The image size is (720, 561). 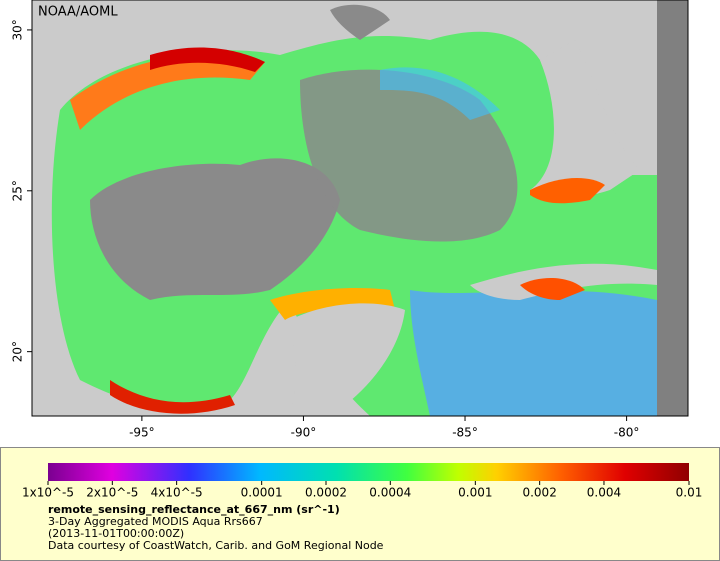 What do you see at coordinates (116, 533) in the screenshot?
I see `legend-line: (2013-11-01T00:00:00Z)` at bounding box center [116, 533].